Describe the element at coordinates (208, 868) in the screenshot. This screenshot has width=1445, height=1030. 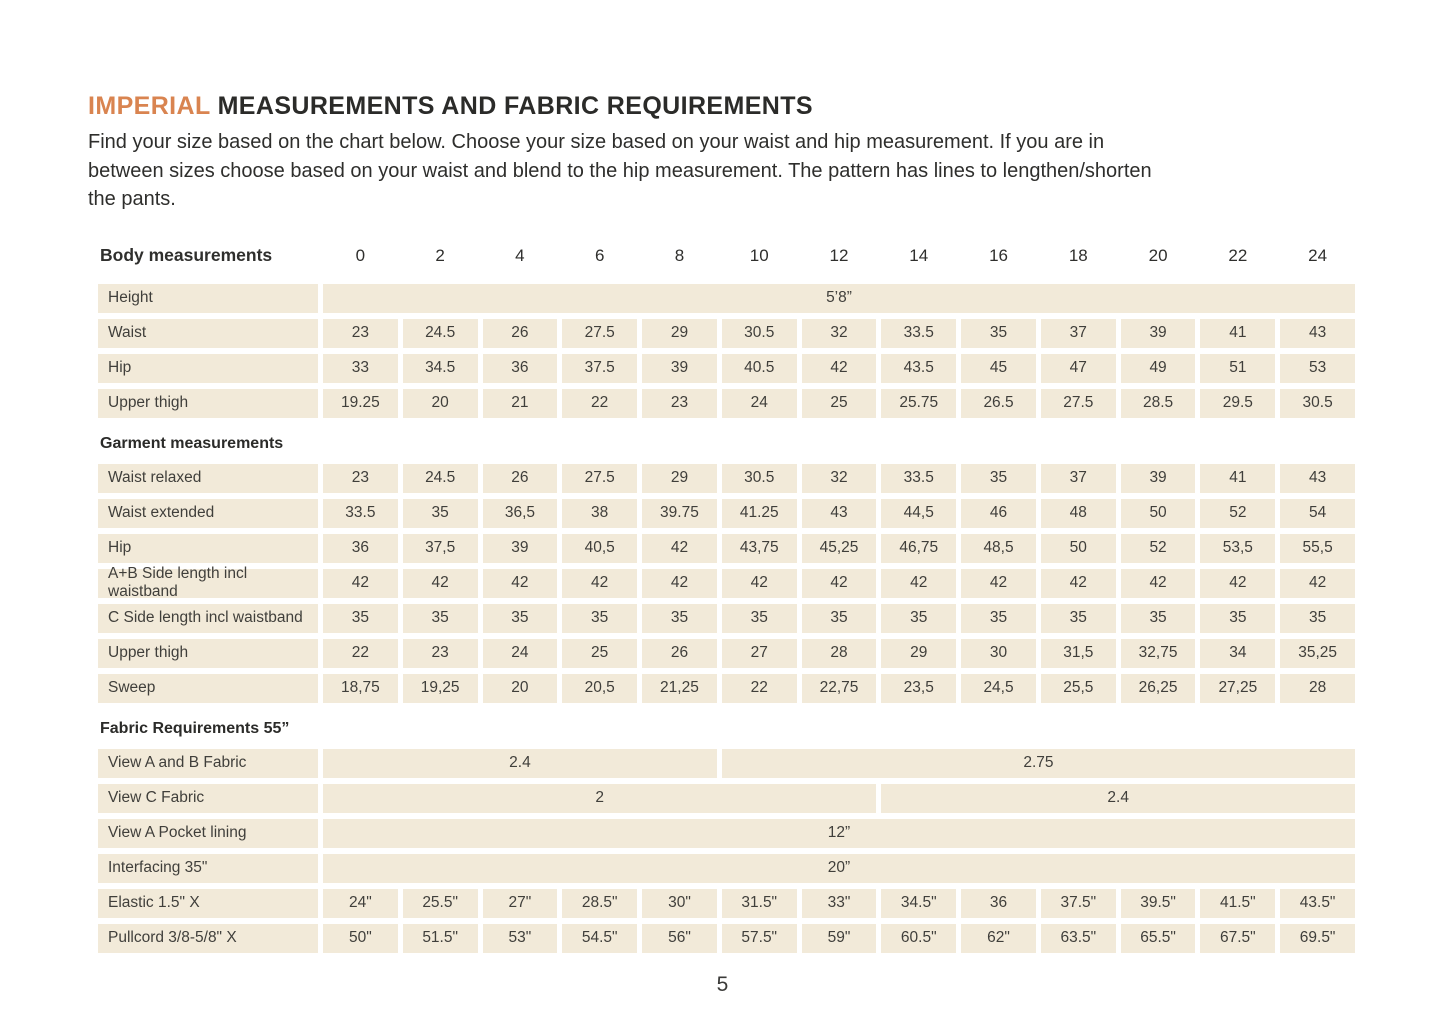
I see `row-label: Interfacing 35"` at that location.